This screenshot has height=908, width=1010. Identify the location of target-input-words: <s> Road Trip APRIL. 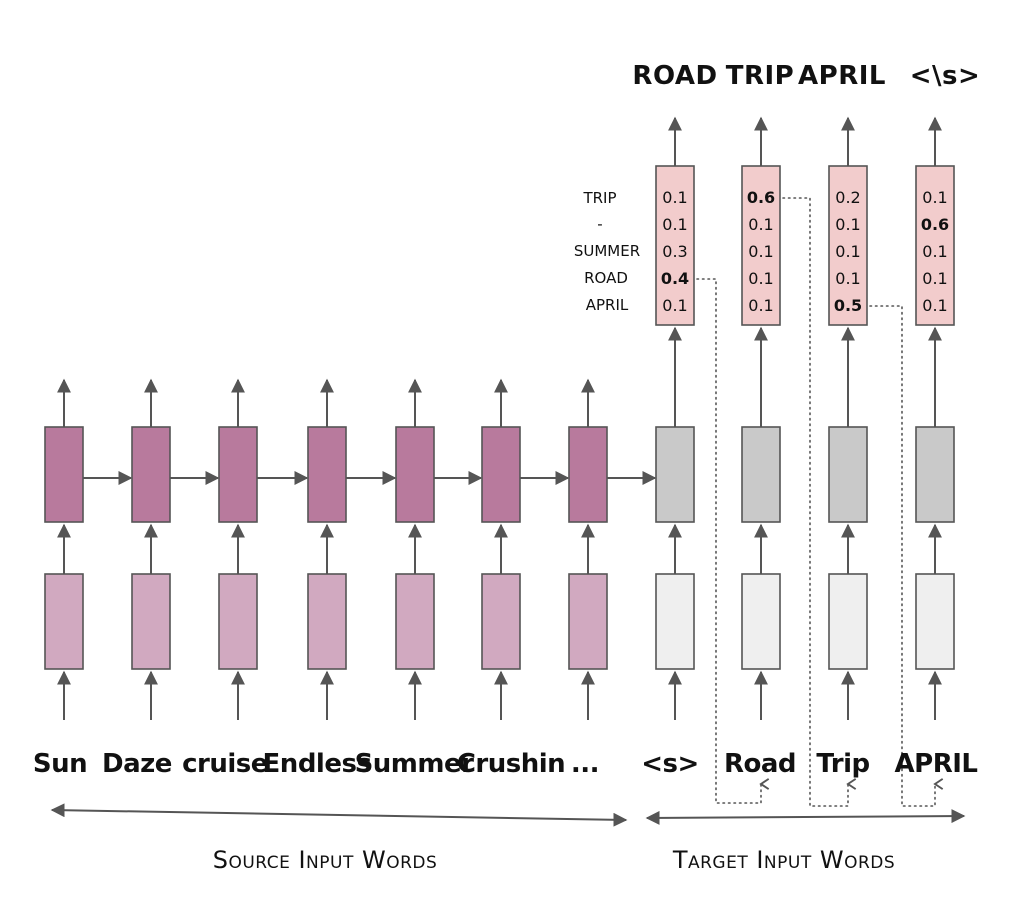
(809, 764).